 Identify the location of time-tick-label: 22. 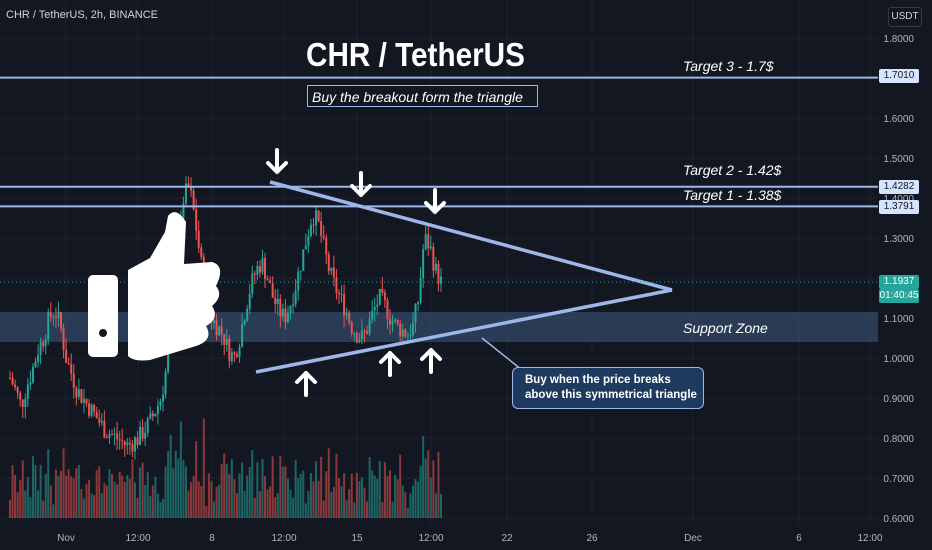
(507, 538).